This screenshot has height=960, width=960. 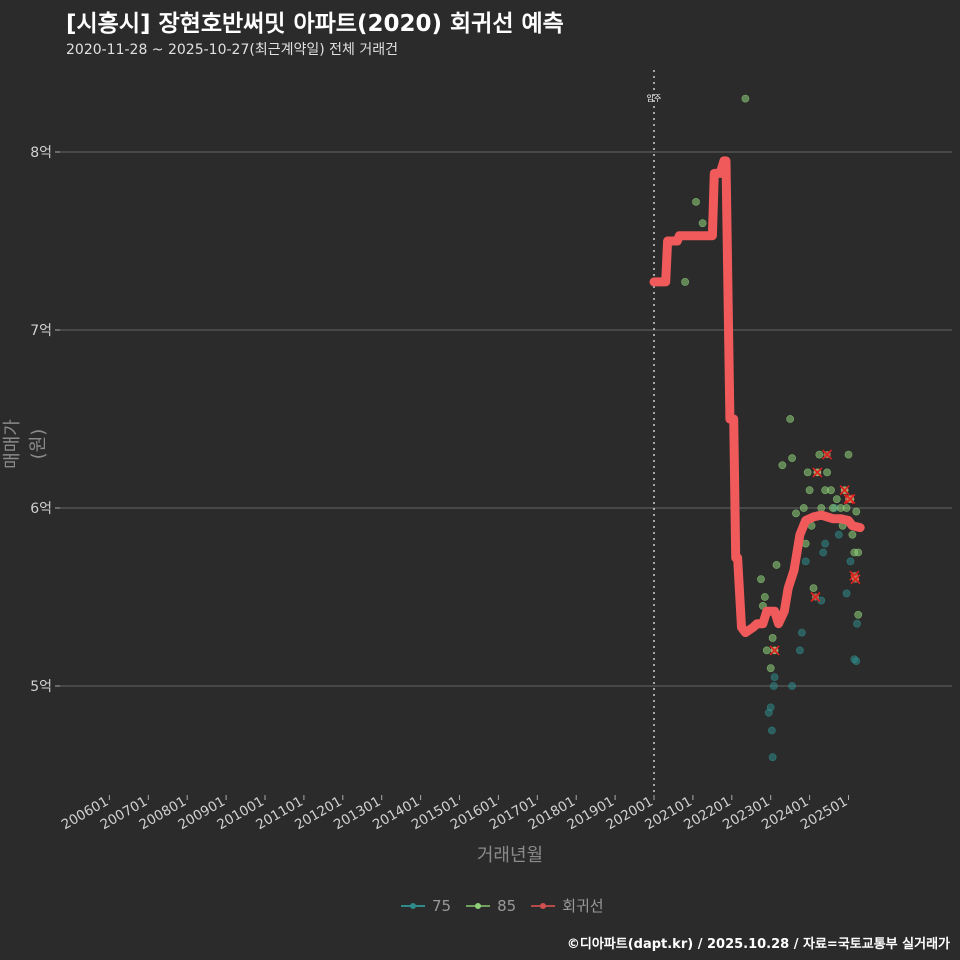 I want to click on move-in-annotation: 입주, so click(x=654, y=432).